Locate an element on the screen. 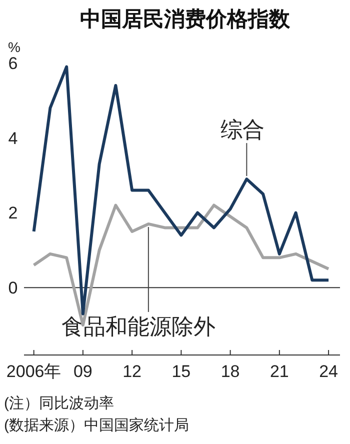  annotation: 综合 is located at coordinates (242, 129).